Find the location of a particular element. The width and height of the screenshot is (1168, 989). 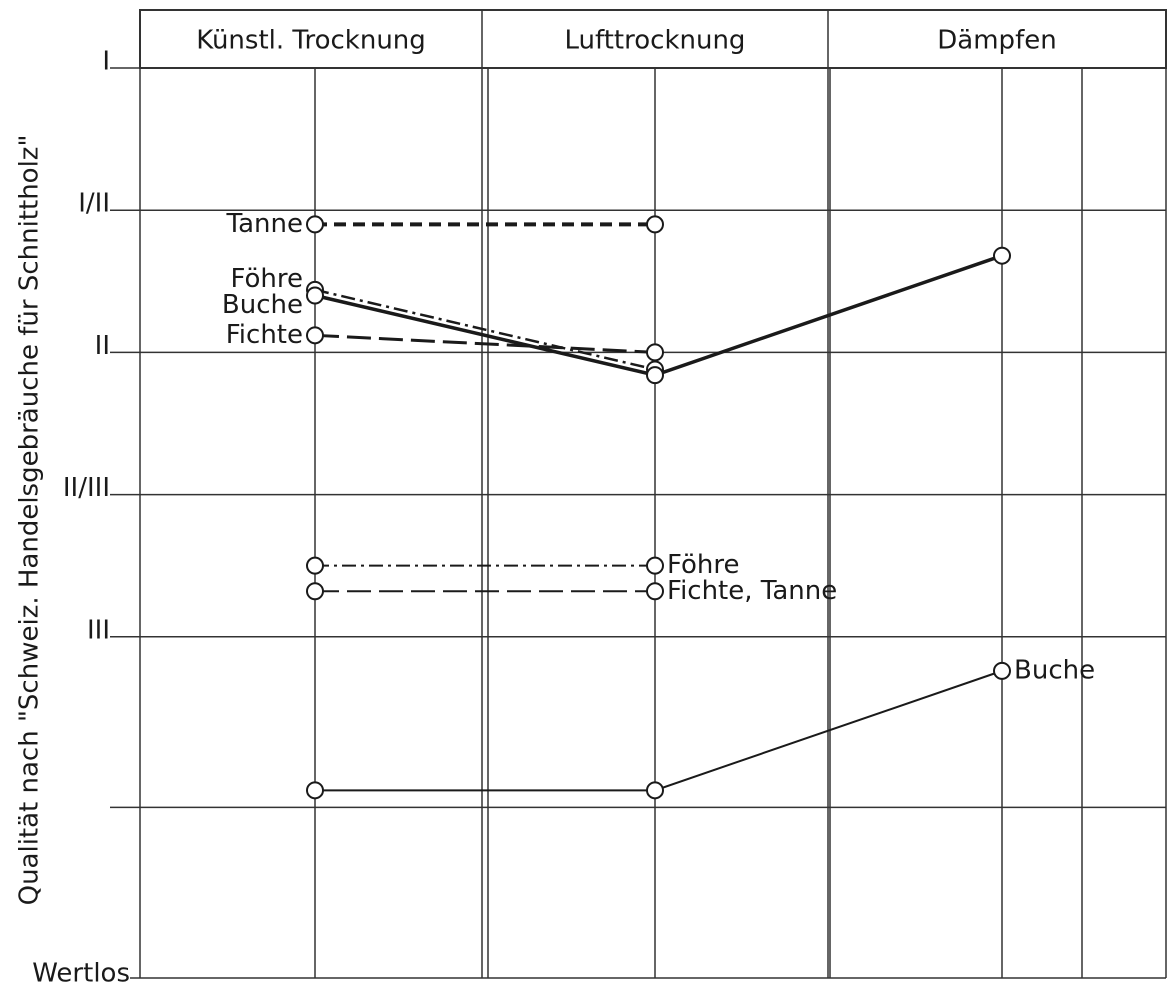

y-tick-label: I/II is located at coordinates (94, 204).